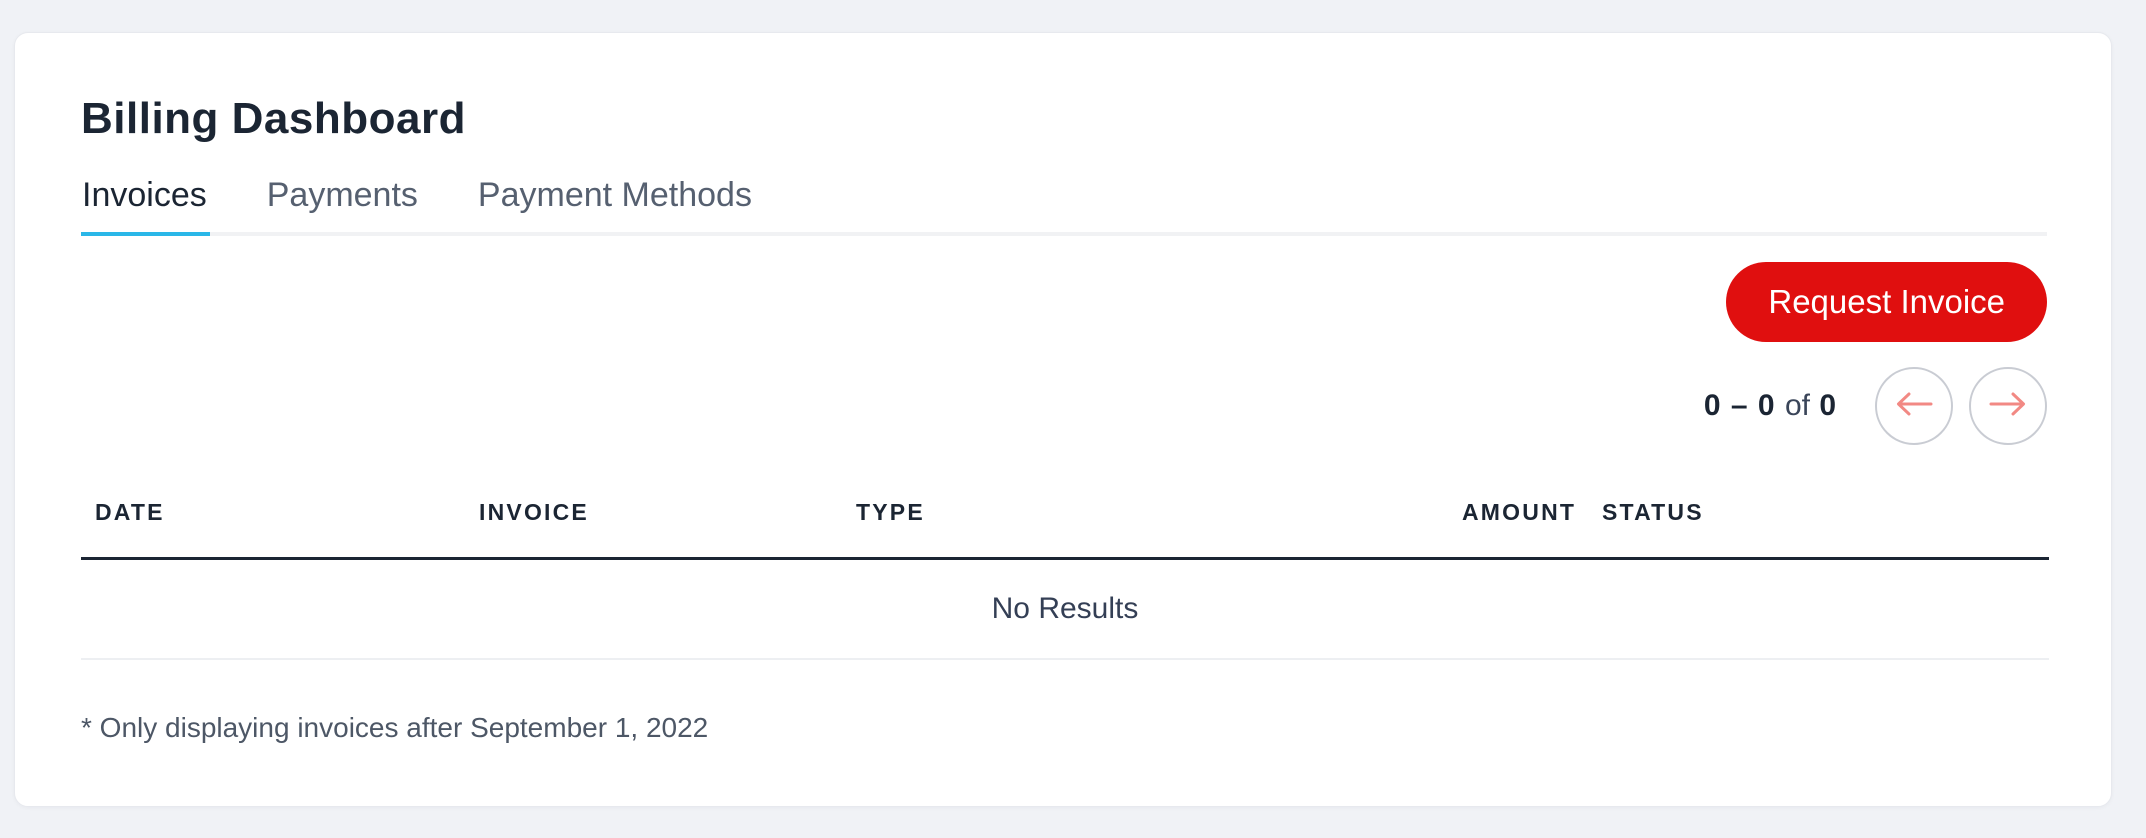  What do you see at coordinates (1797, 405) in the screenshot?
I see `pagination-of-label: of` at bounding box center [1797, 405].